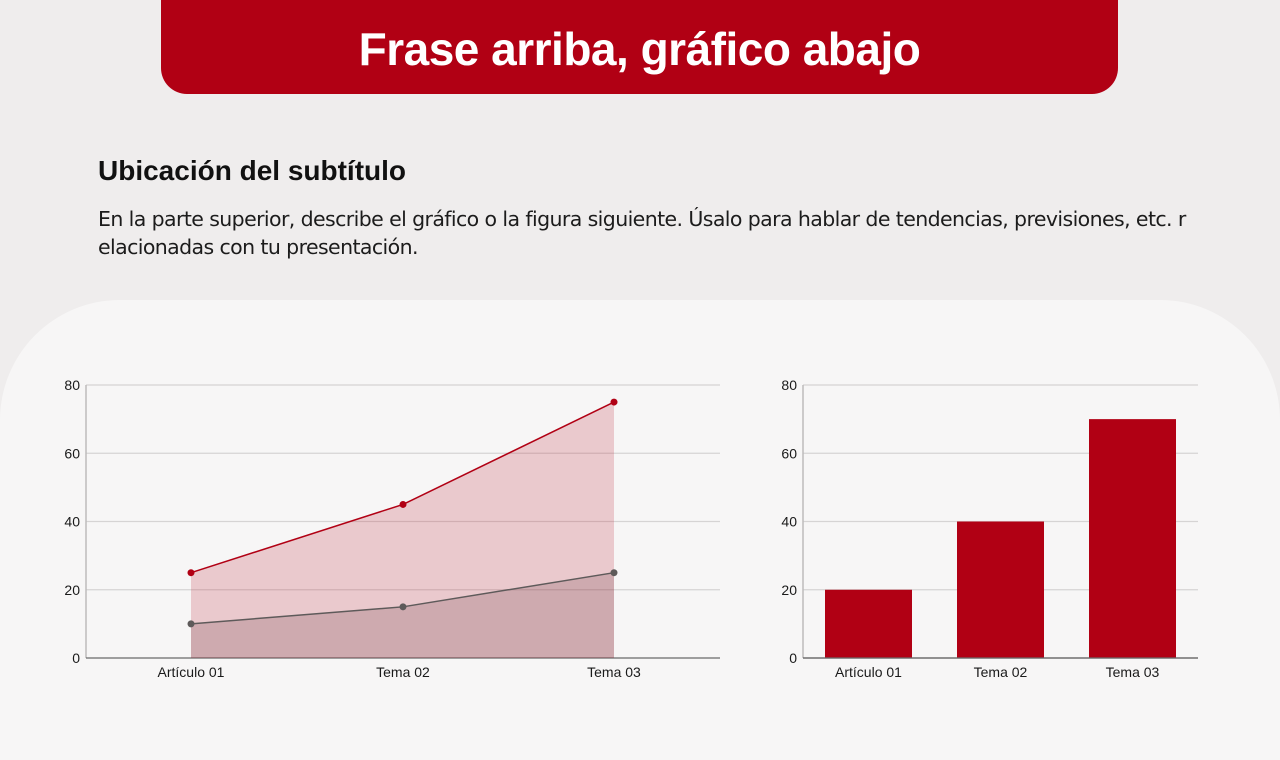 The width and height of the screenshot is (1280, 760). What do you see at coordinates (252, 170) in the screenshot?
I see `subtitle: Ubicación del subtítulo` at bounding box center [252, 170].